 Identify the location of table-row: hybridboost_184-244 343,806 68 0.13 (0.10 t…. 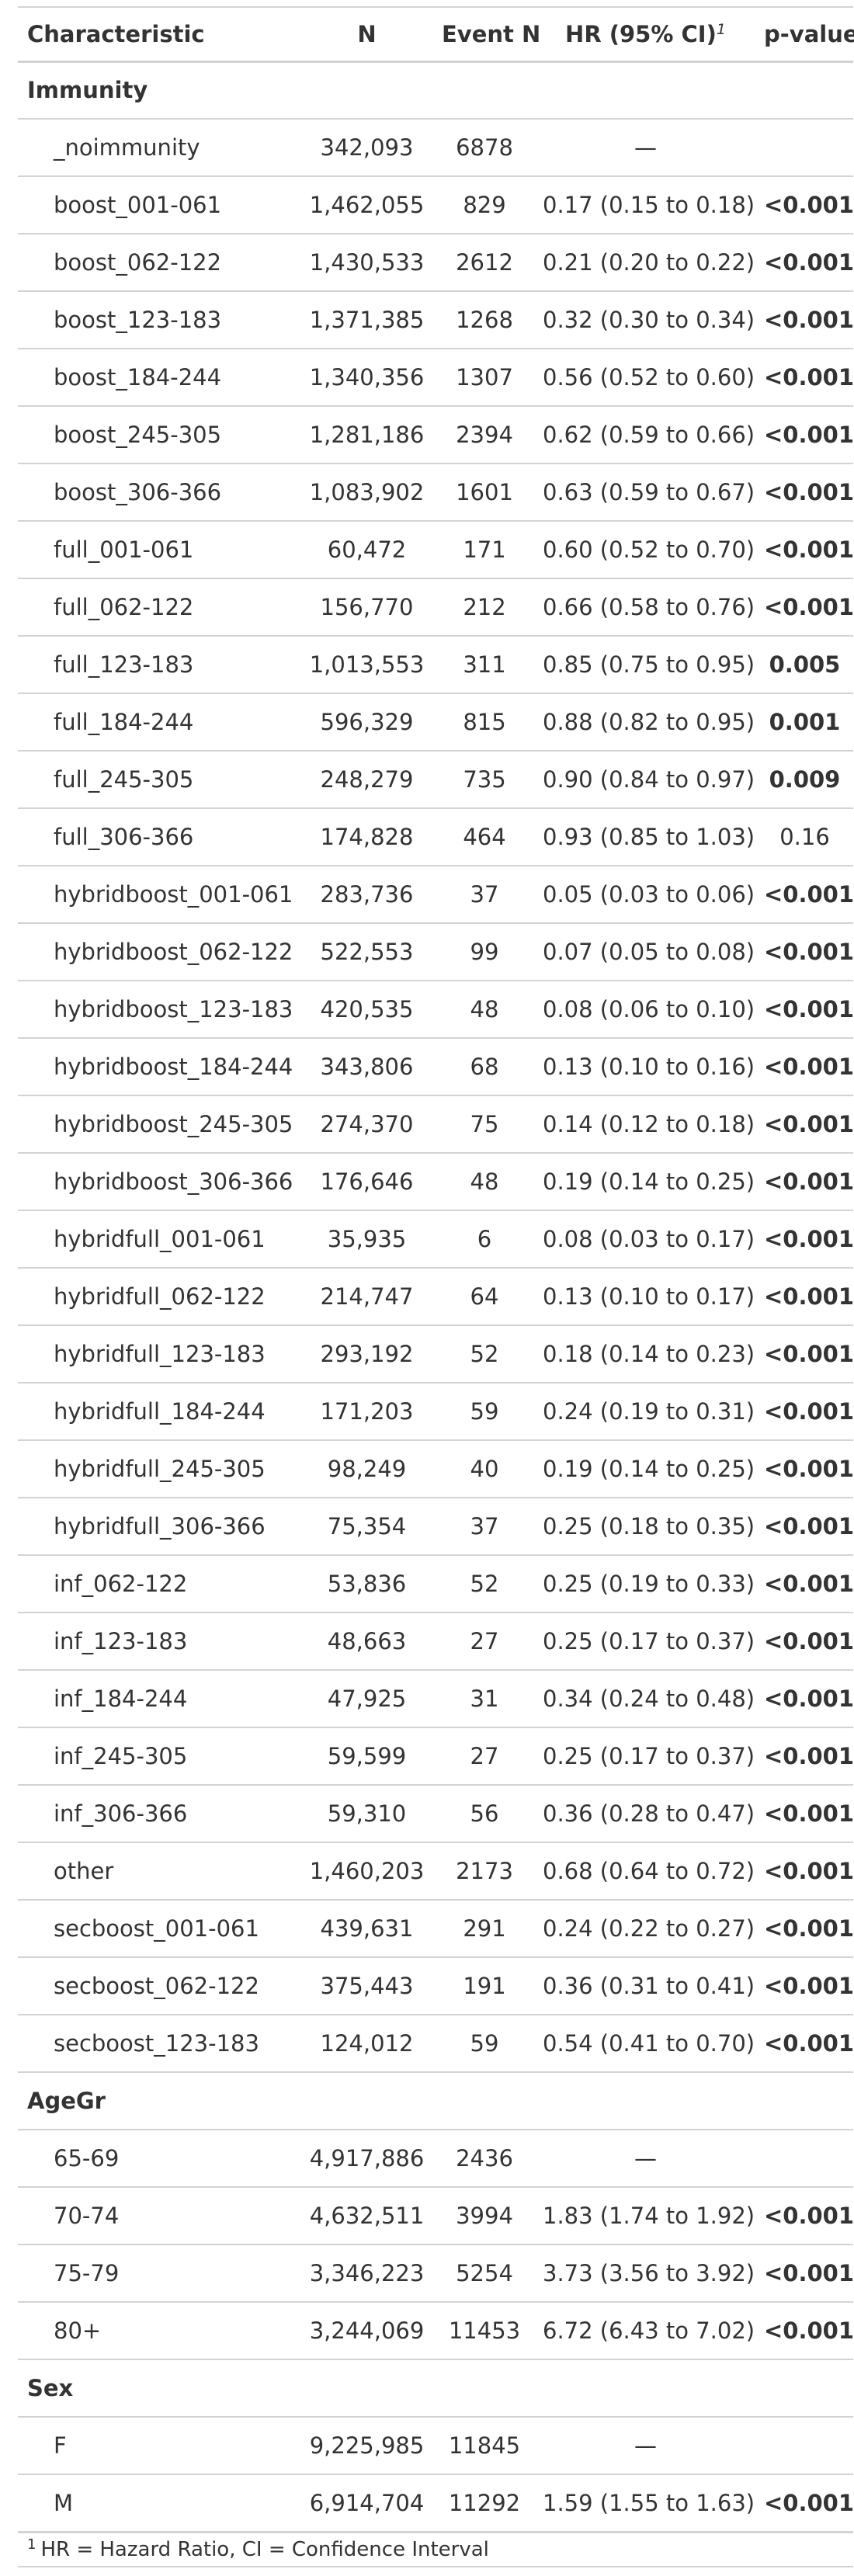
(436, 1067).